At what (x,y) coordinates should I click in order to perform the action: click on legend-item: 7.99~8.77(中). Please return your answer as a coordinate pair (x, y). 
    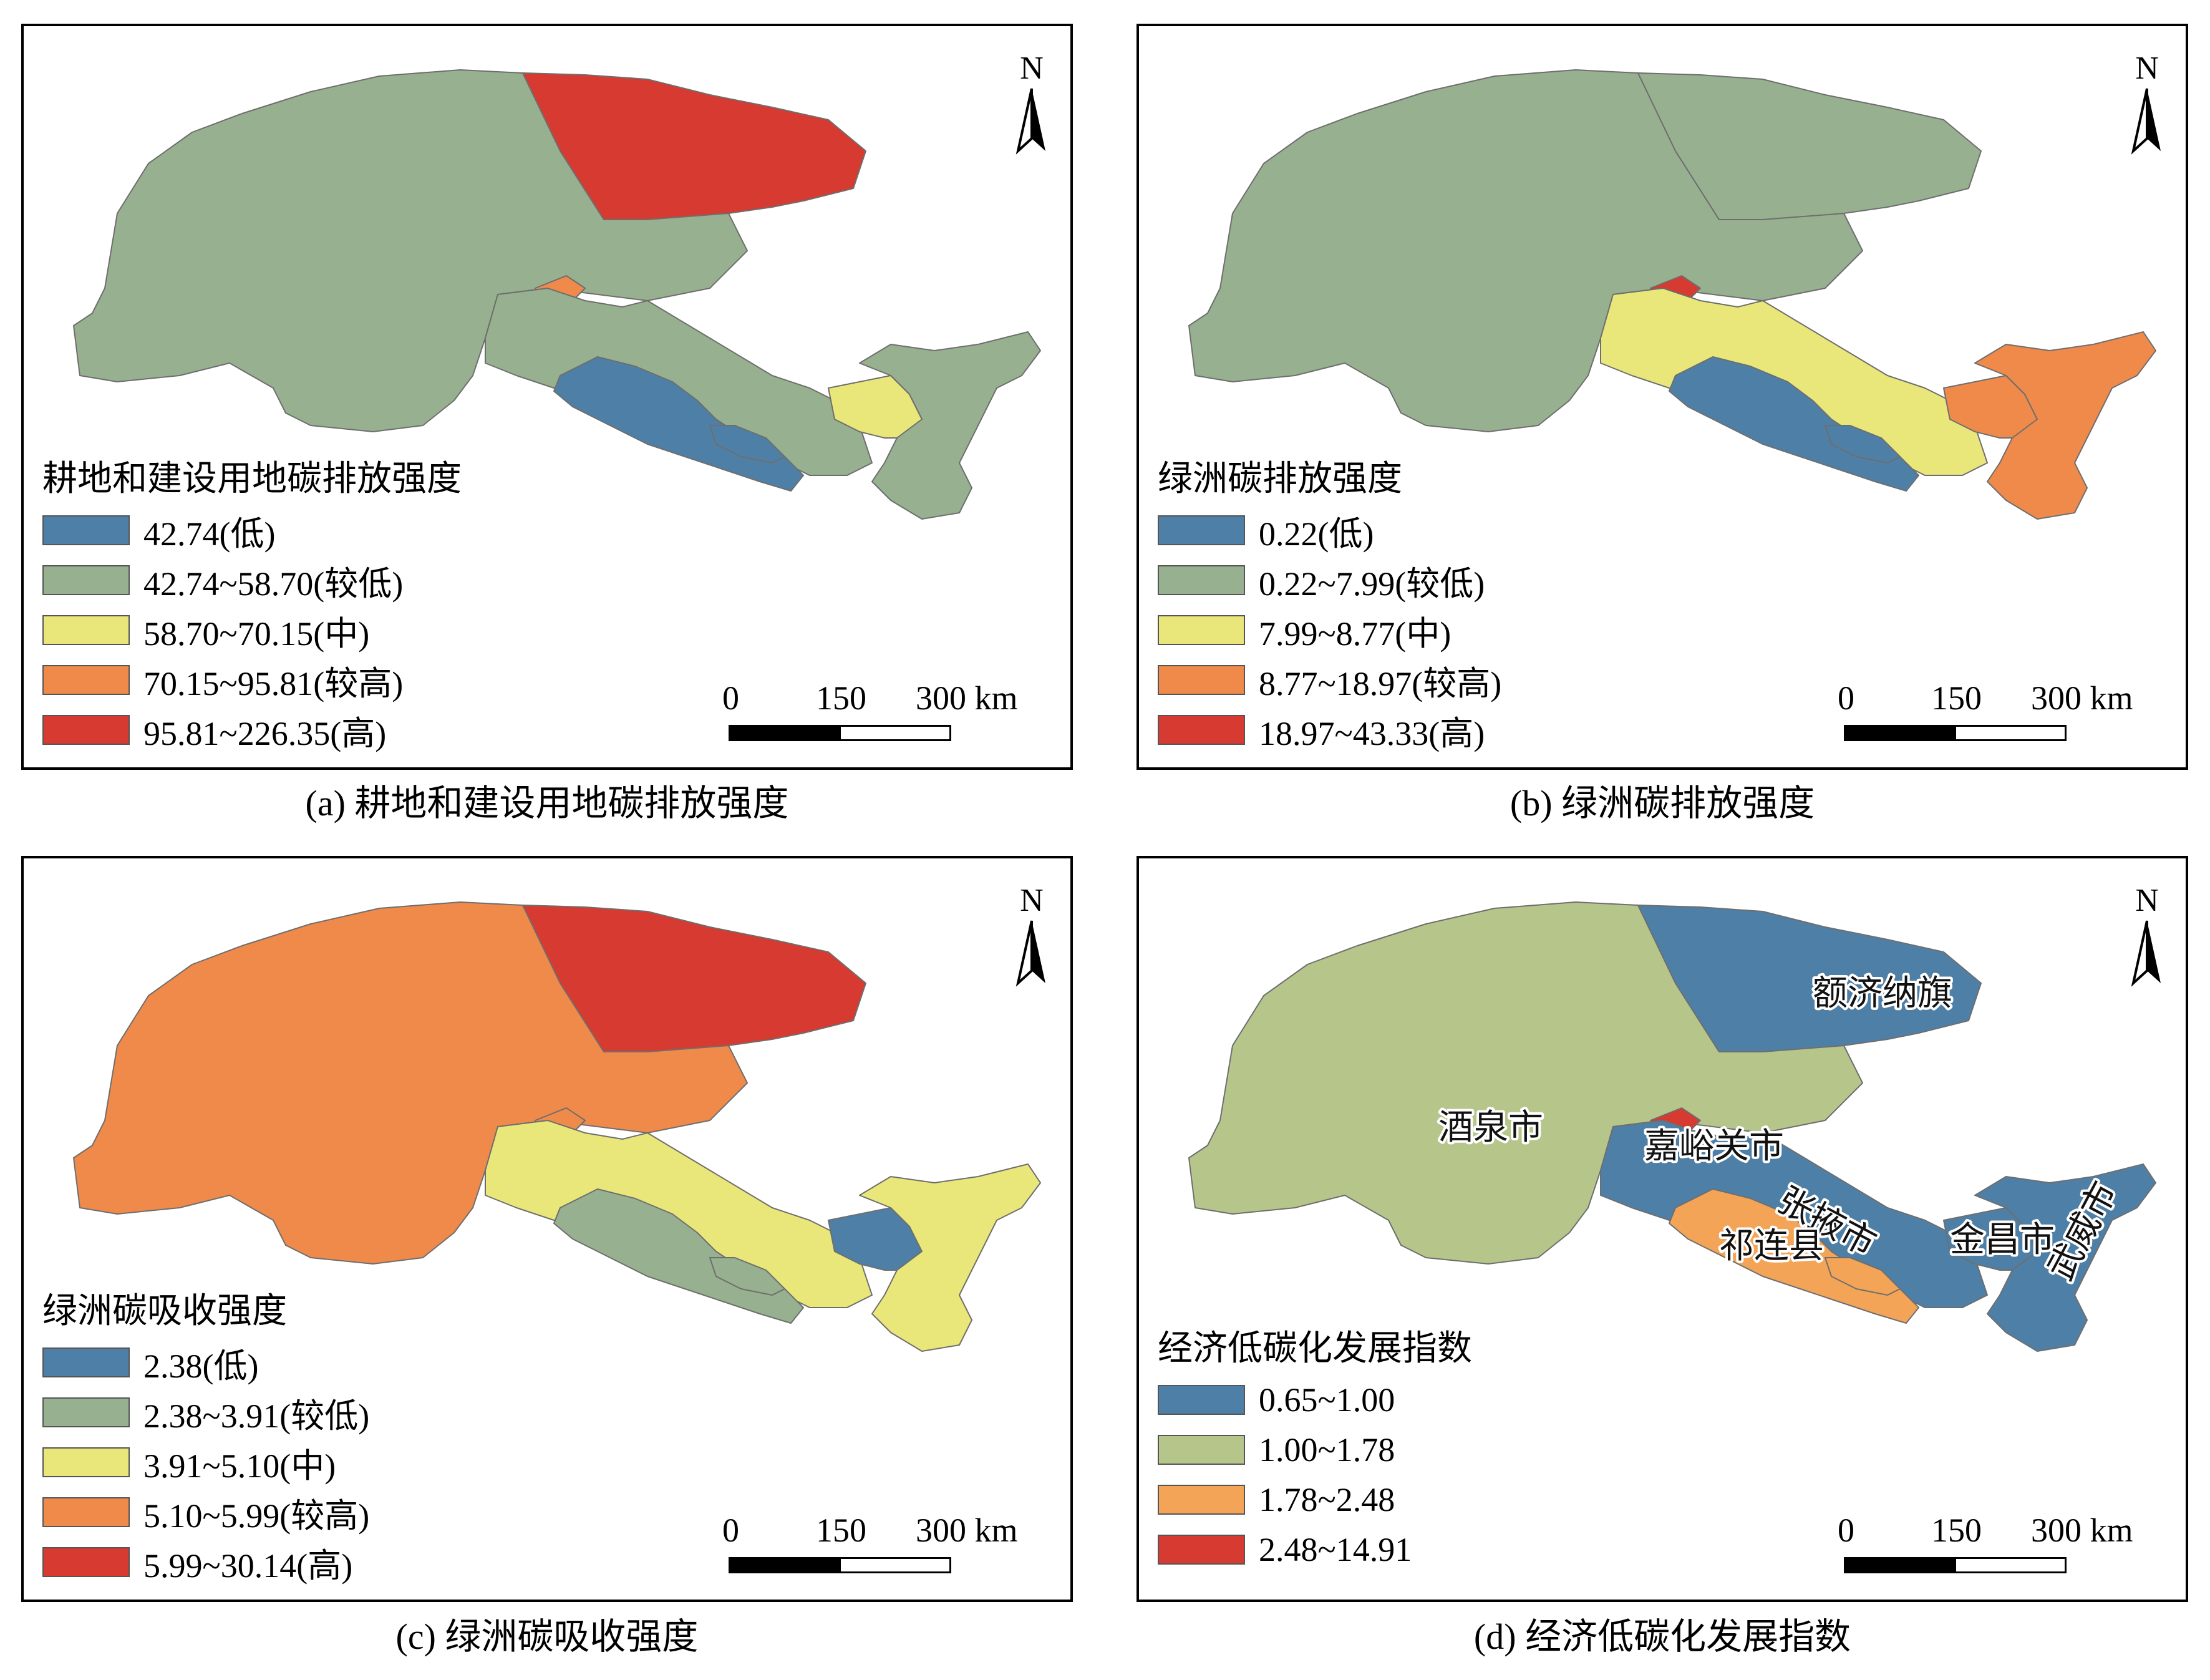
    Looking at the image, I should click on (1329, 630).